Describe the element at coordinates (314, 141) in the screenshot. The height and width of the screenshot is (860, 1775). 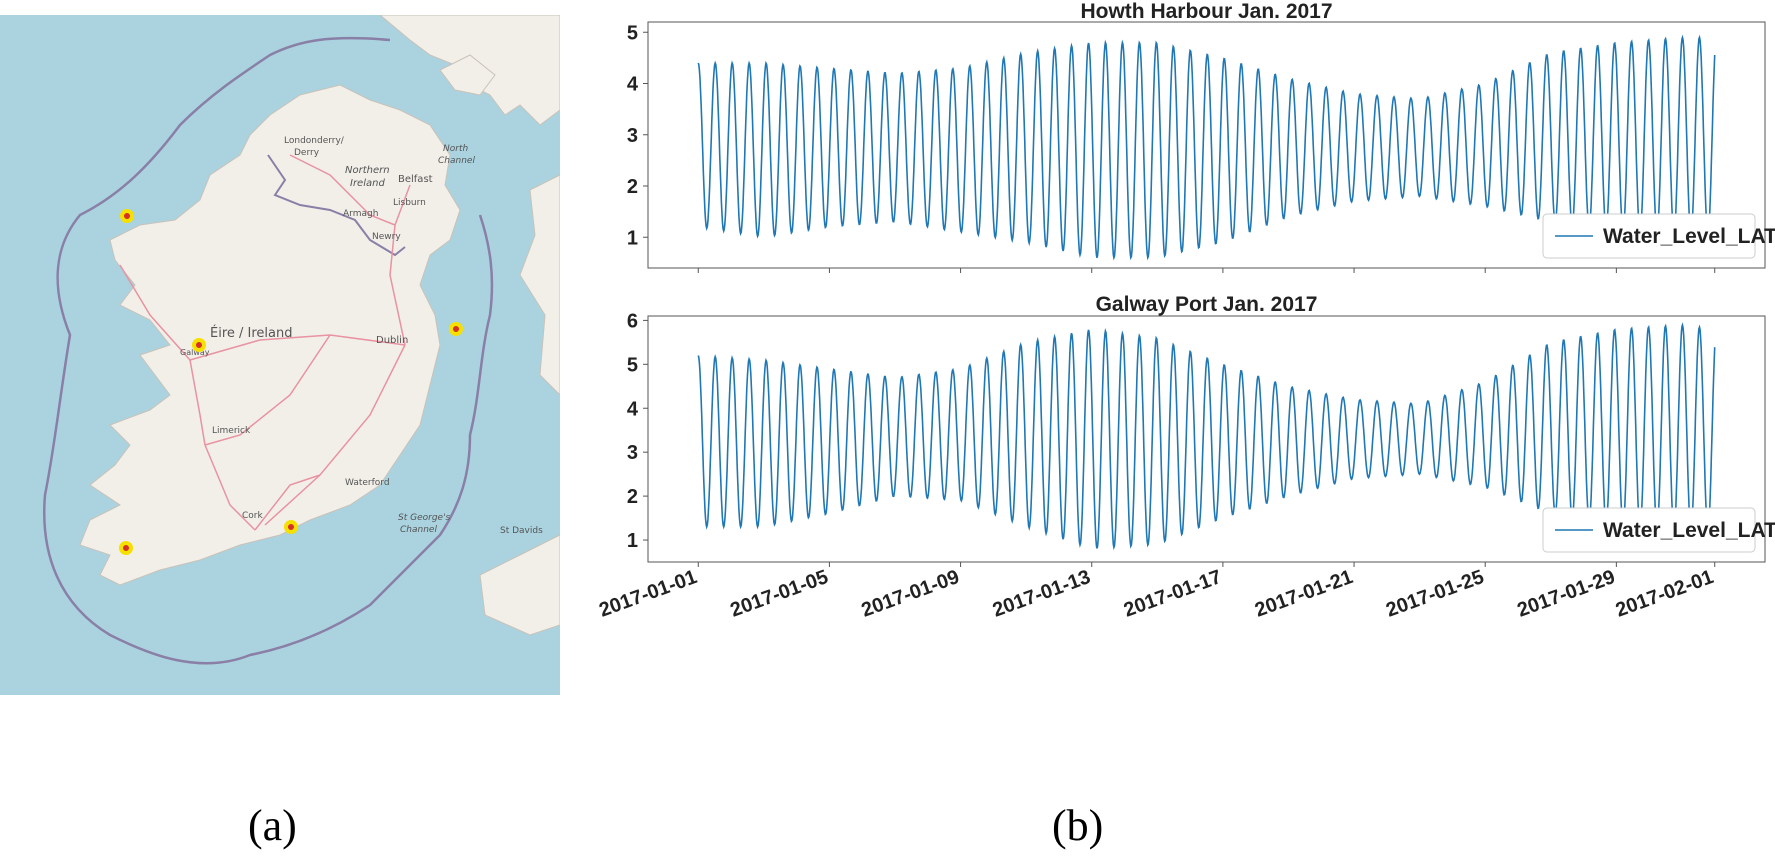
I see `place-label-londonderry: Londonderry/` at that location.